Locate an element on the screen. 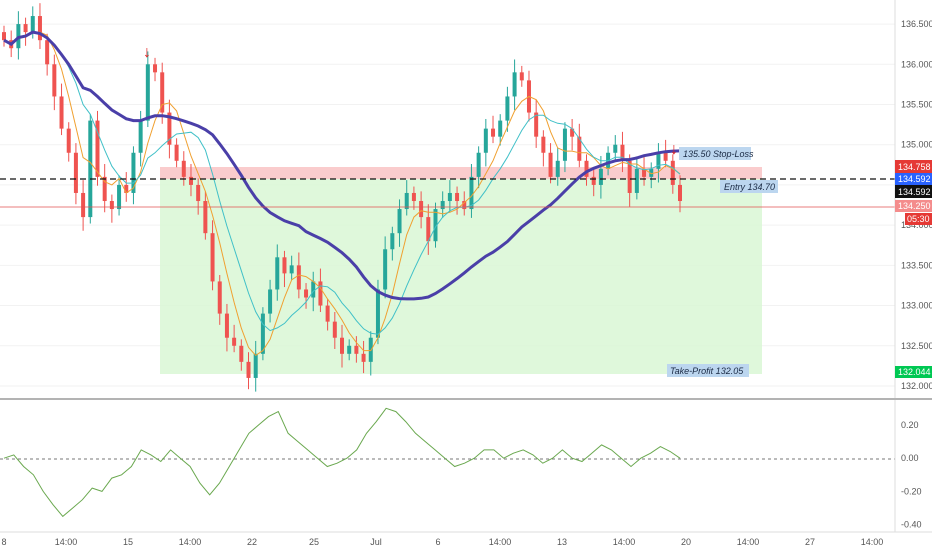 The image size is (932, 550). time-tick-label: 6 is located at coordinates (437, 542).